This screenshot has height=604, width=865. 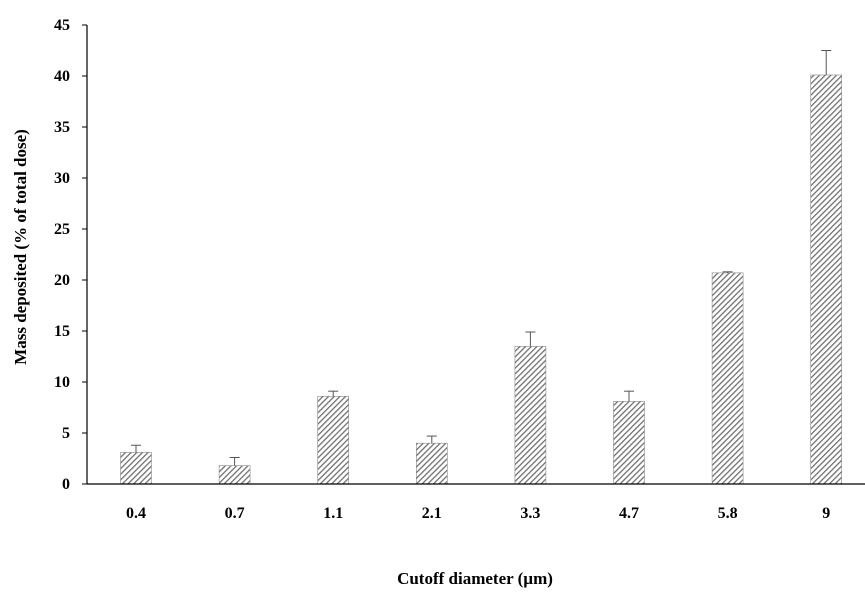 I want to click on bar-0.4, so click(x=136, y=468).